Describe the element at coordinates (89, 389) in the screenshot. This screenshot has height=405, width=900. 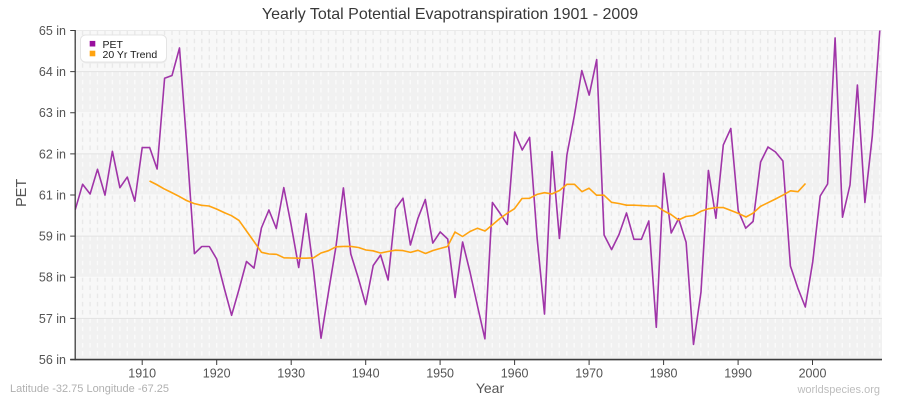
I see `svg-text:Latitude -32.75 Longitude -67.: Latitude -32.75 Longitude -67.25` at that location.